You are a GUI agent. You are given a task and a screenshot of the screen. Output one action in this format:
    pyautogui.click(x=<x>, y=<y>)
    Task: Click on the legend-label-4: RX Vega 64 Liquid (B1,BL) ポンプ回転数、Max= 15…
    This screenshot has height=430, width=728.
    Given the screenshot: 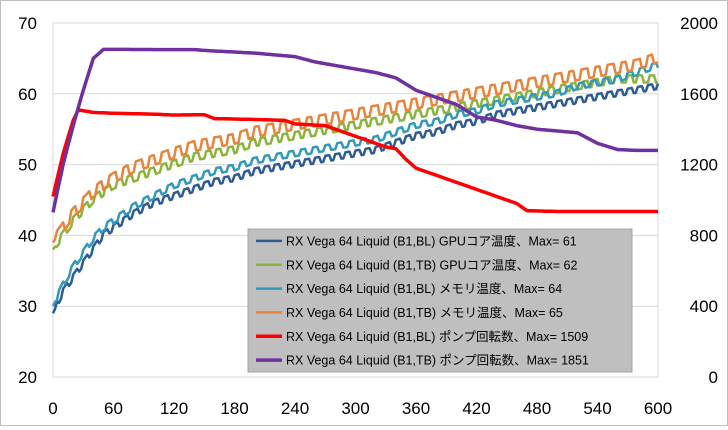 What is the action you would take?
    pyautogui.click(x=437, y=336)
    